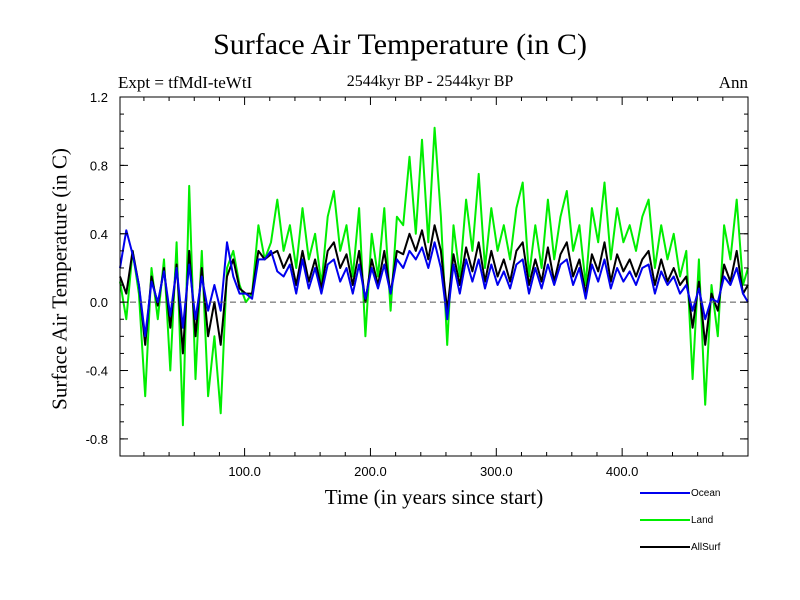 The width and height of the screenshot is (800, 600). I want to click on experiment-label: Expt = tfMdI-teWtI, so click(185, 82).